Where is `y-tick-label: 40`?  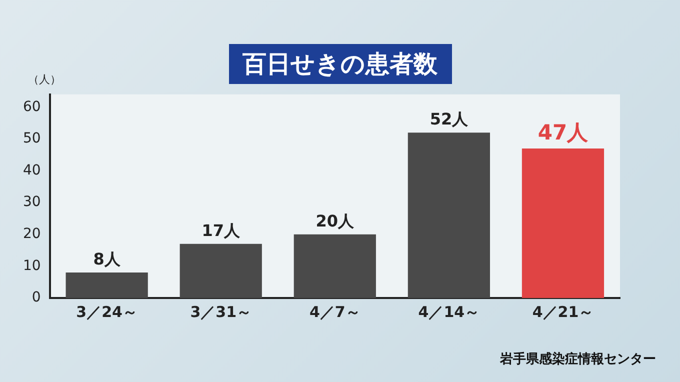
y-tick-label: 40 is located at coordinates (31, 170).